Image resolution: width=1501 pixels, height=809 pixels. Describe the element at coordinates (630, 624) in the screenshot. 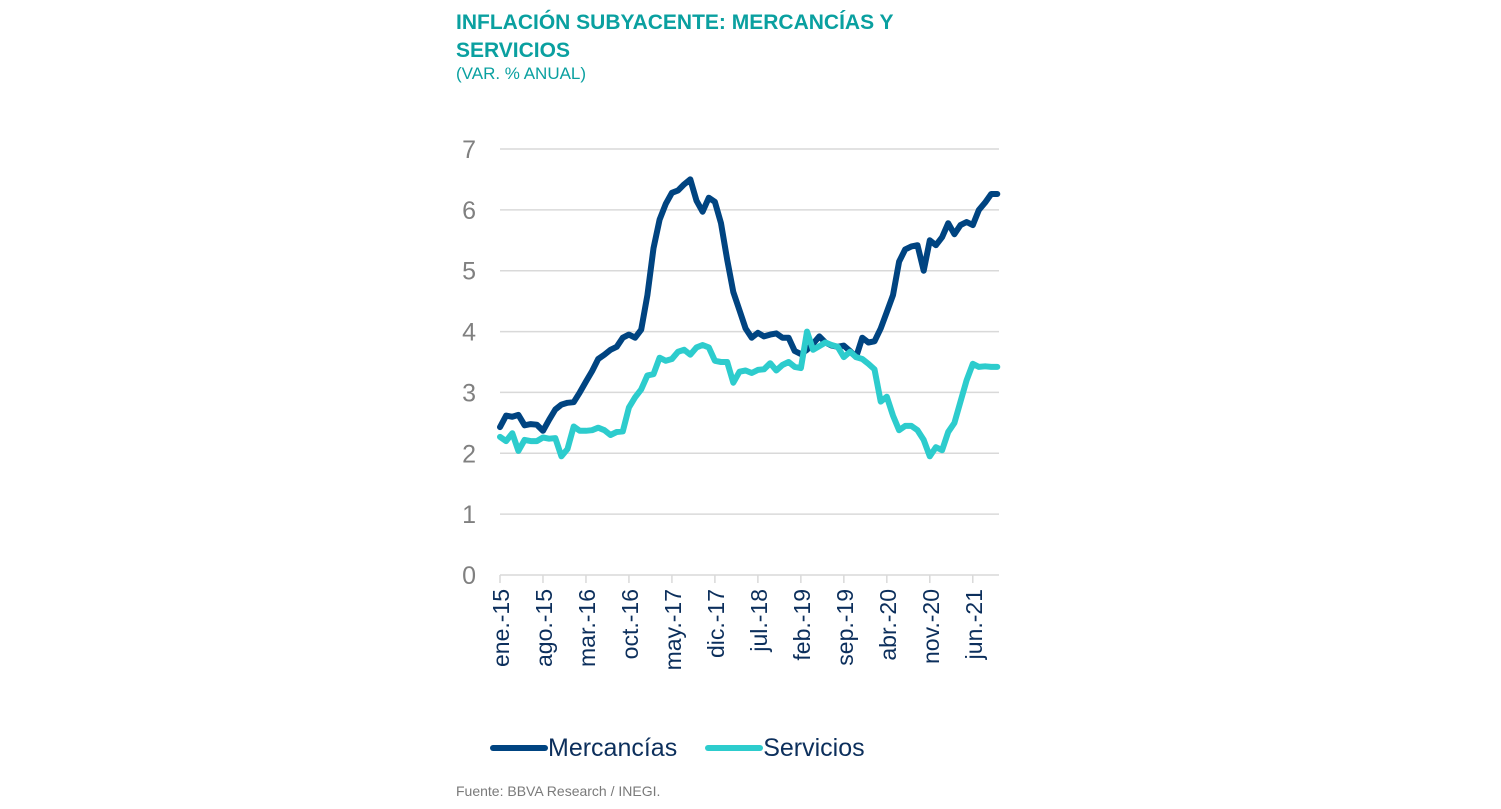

I see `x-tick-label: oct.-16` at that location.